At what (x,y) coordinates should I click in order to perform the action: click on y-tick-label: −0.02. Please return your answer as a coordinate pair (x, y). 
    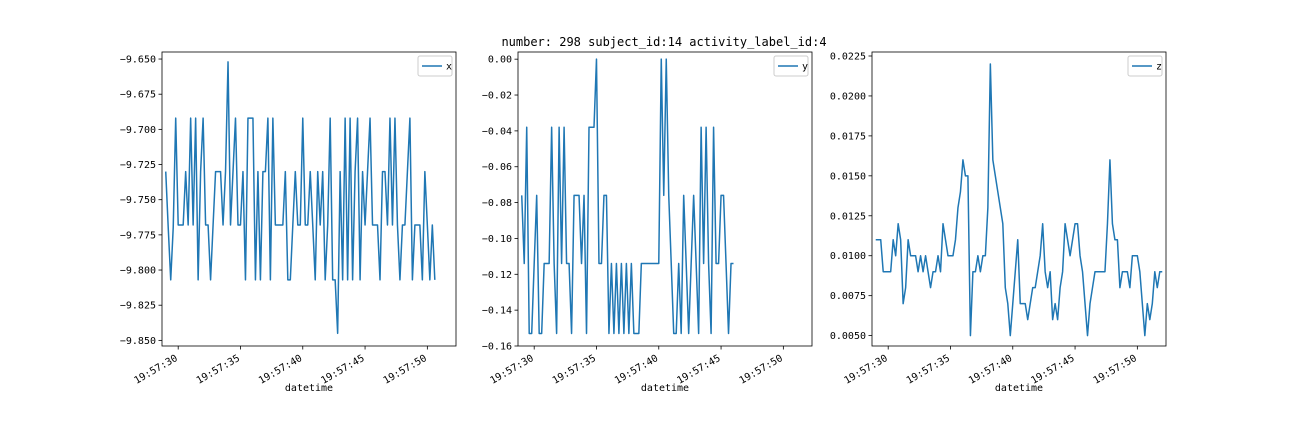
    Looking at the image, I should click on (497, 96).